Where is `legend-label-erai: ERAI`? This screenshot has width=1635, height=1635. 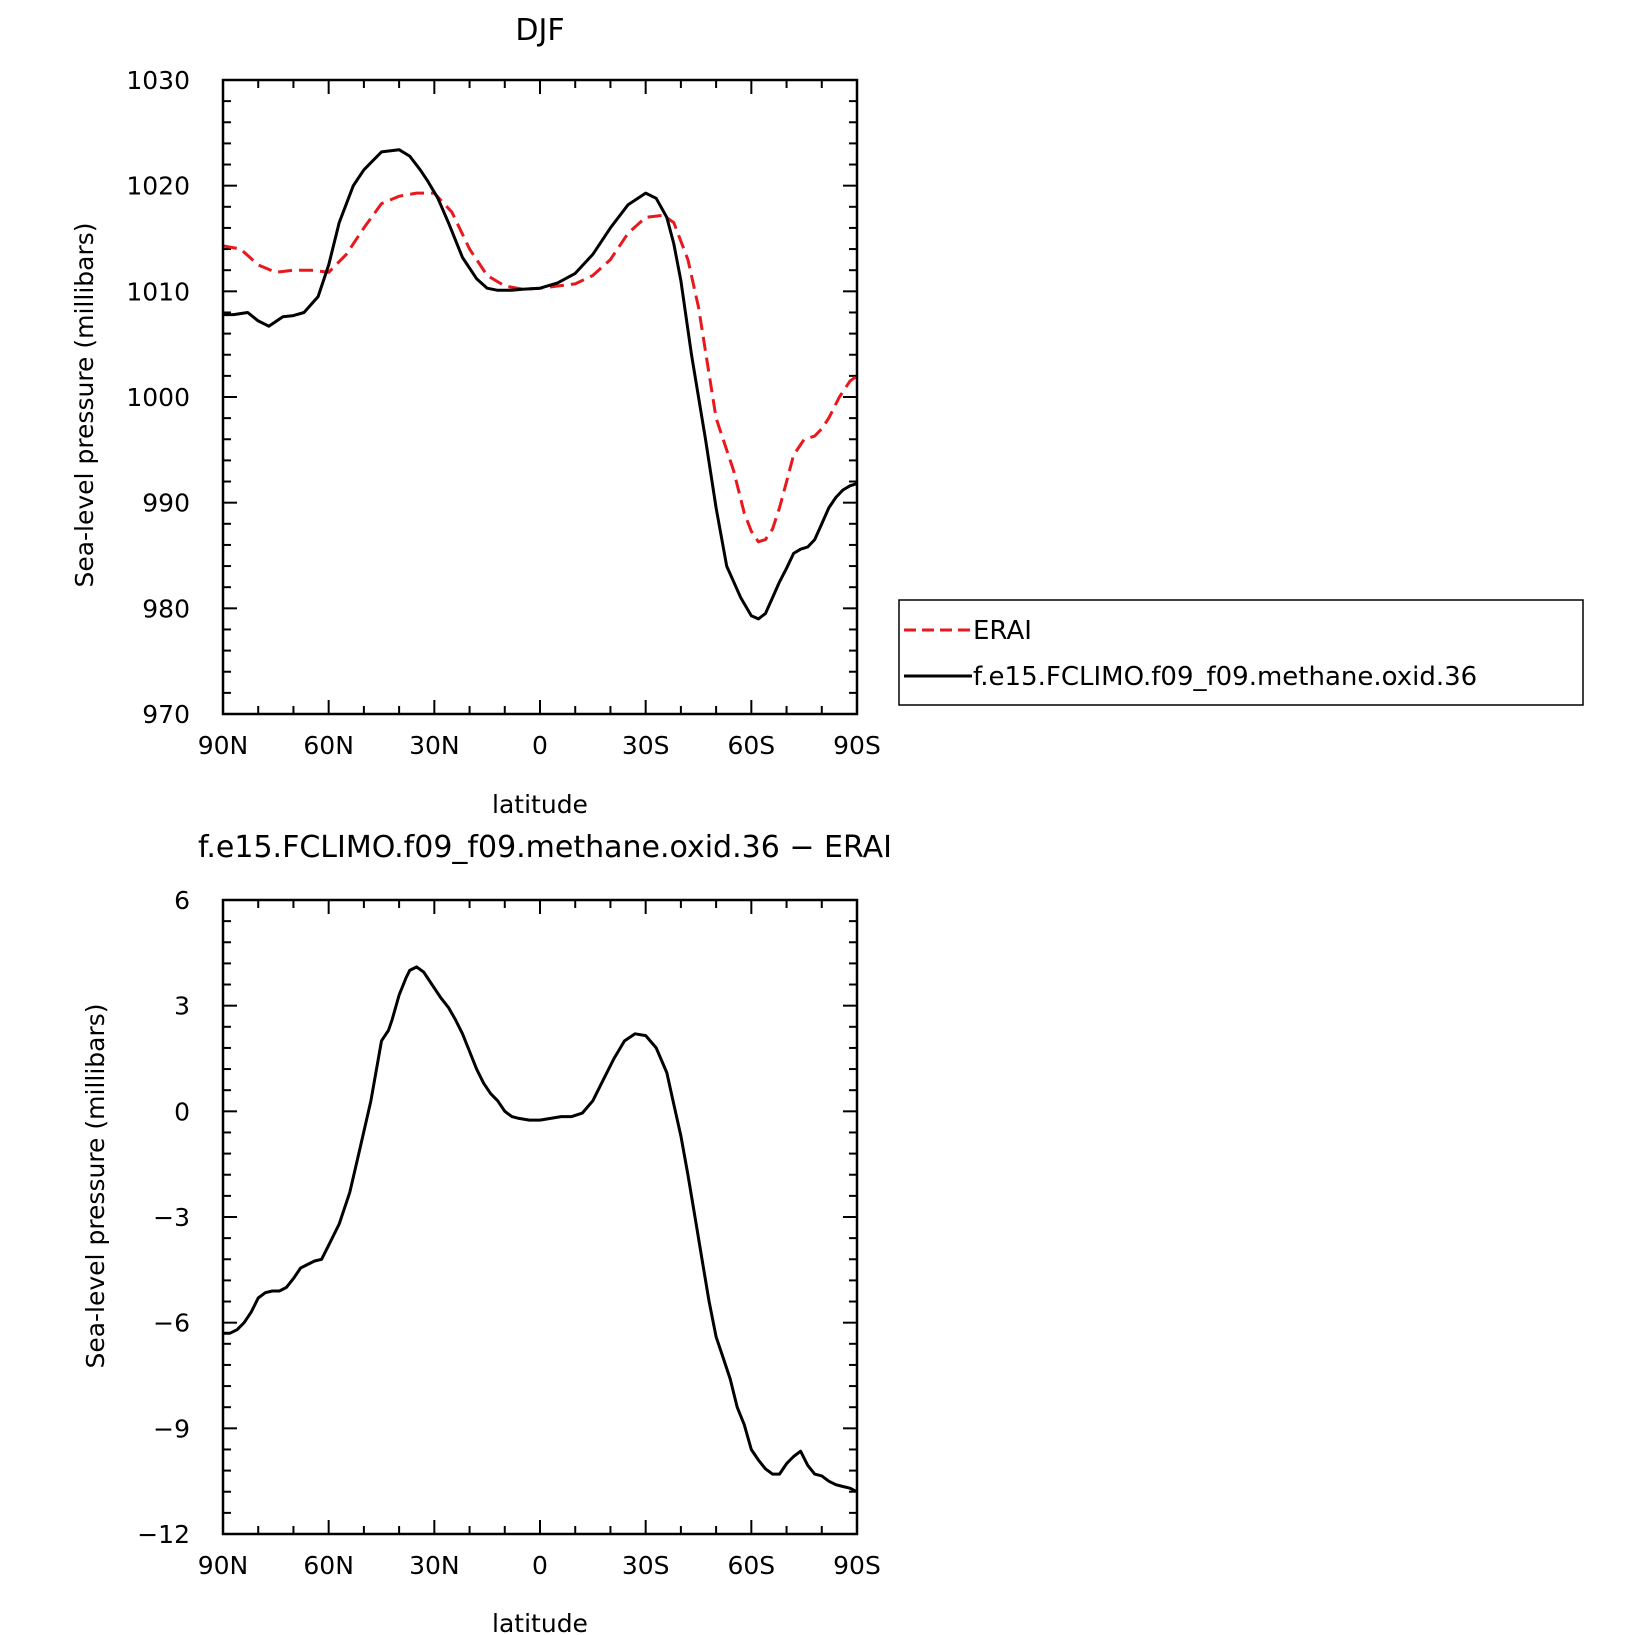 legend-label-erai: ERAI is located at coordinates (1002, 631).